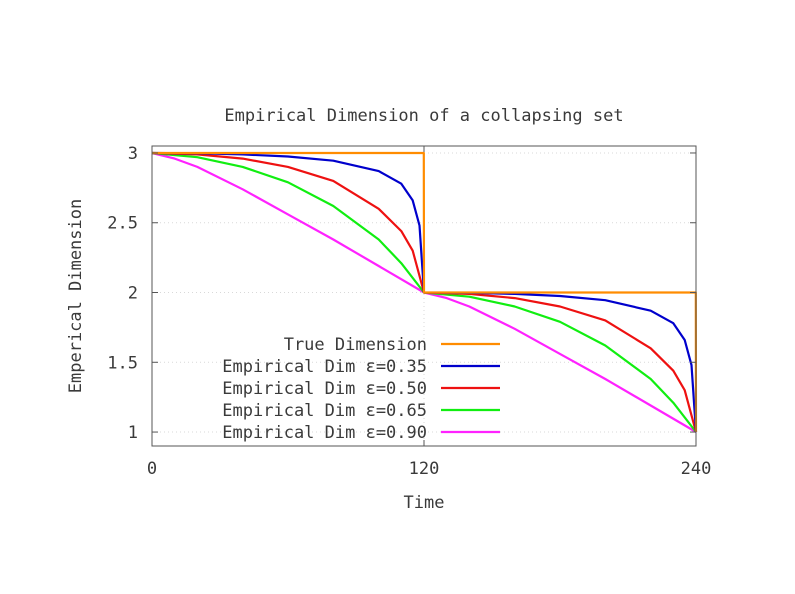 This screenshot has width=795, height=594. Describe the element at coordinates (424, 503) in the screenshot. I see `x-axis-label: Time` at that location.